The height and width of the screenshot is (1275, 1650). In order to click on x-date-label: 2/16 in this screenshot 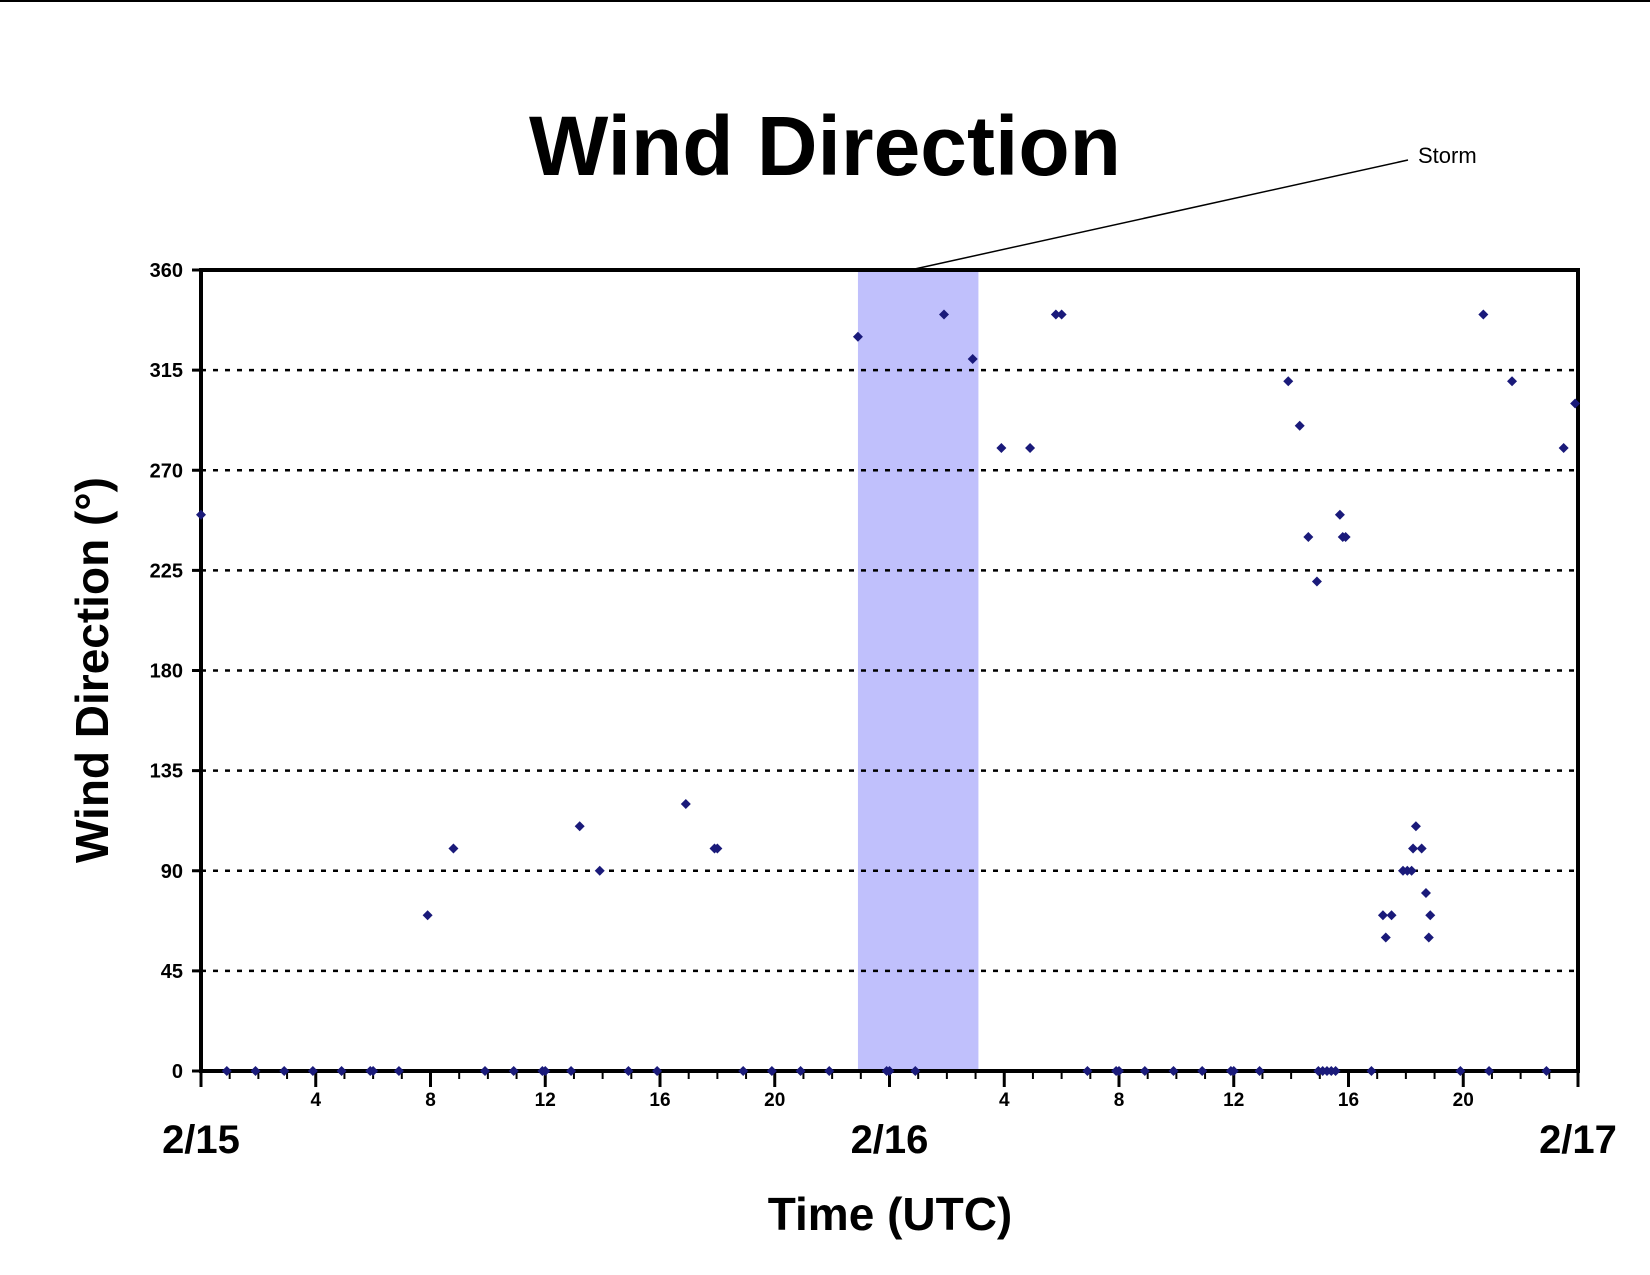, I will do `click(890, 1140)`.